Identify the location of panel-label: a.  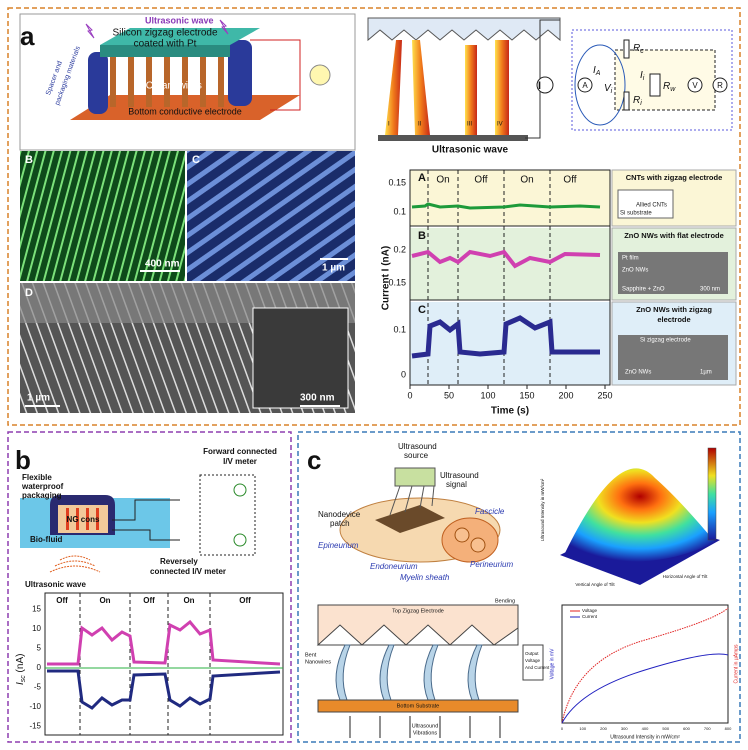
(27, 36).